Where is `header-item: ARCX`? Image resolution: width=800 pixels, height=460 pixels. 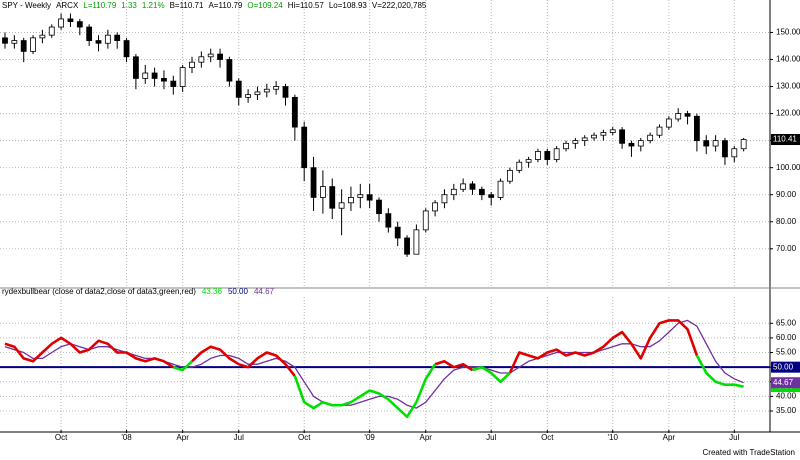 header-item: ARCX is located at coordinates (67, 5).